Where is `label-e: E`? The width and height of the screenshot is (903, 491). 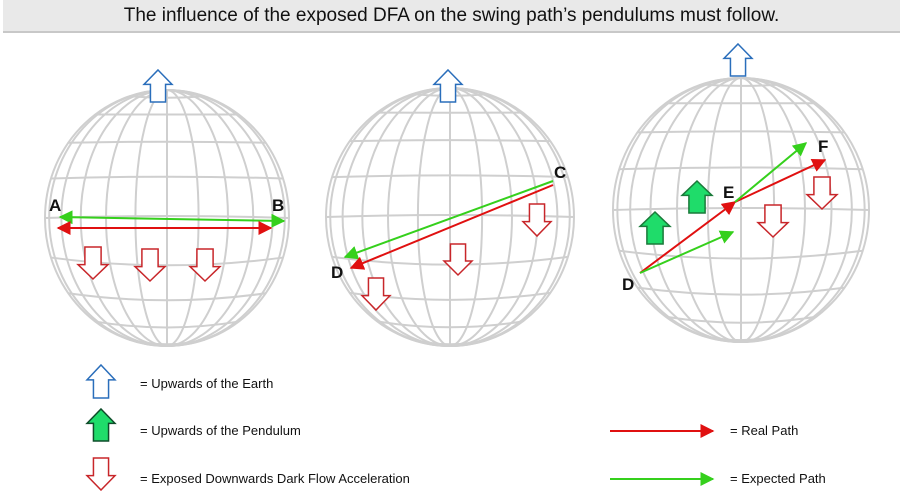
label-e: E is located at coordinates (728, 192).